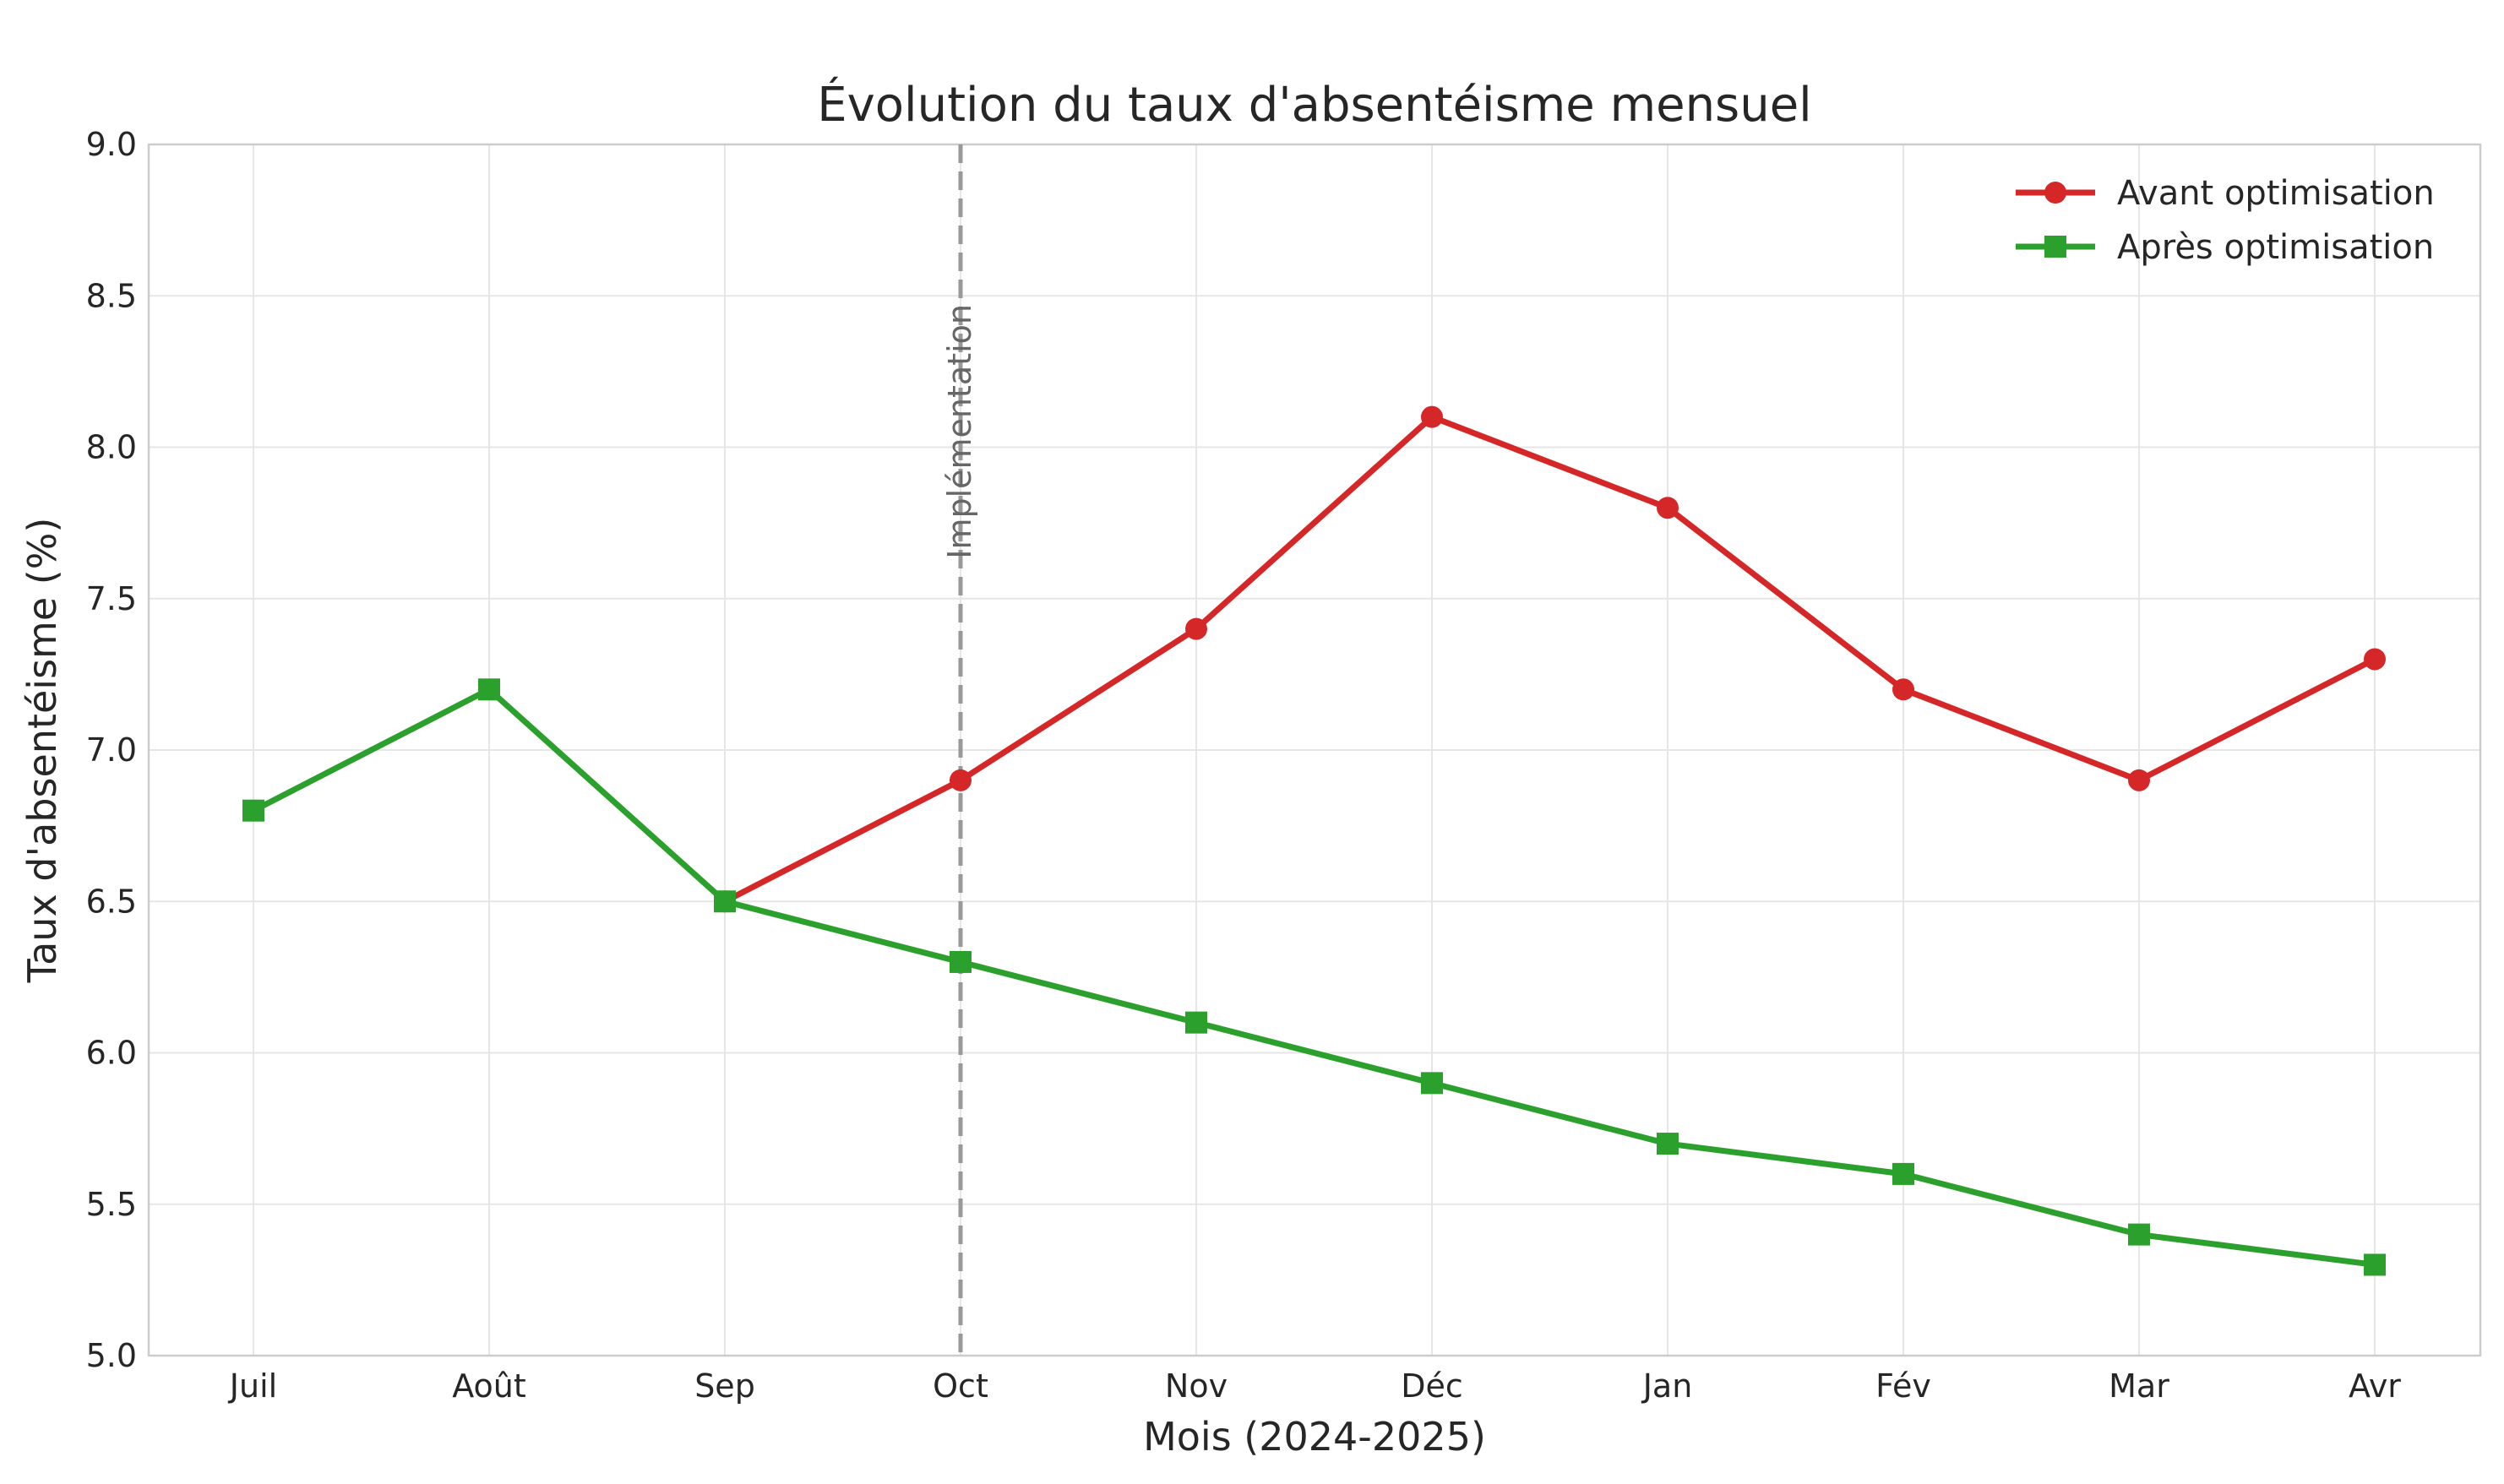  I want to click on legend-label-avant: Avant optimisation, so click(2276, 193).